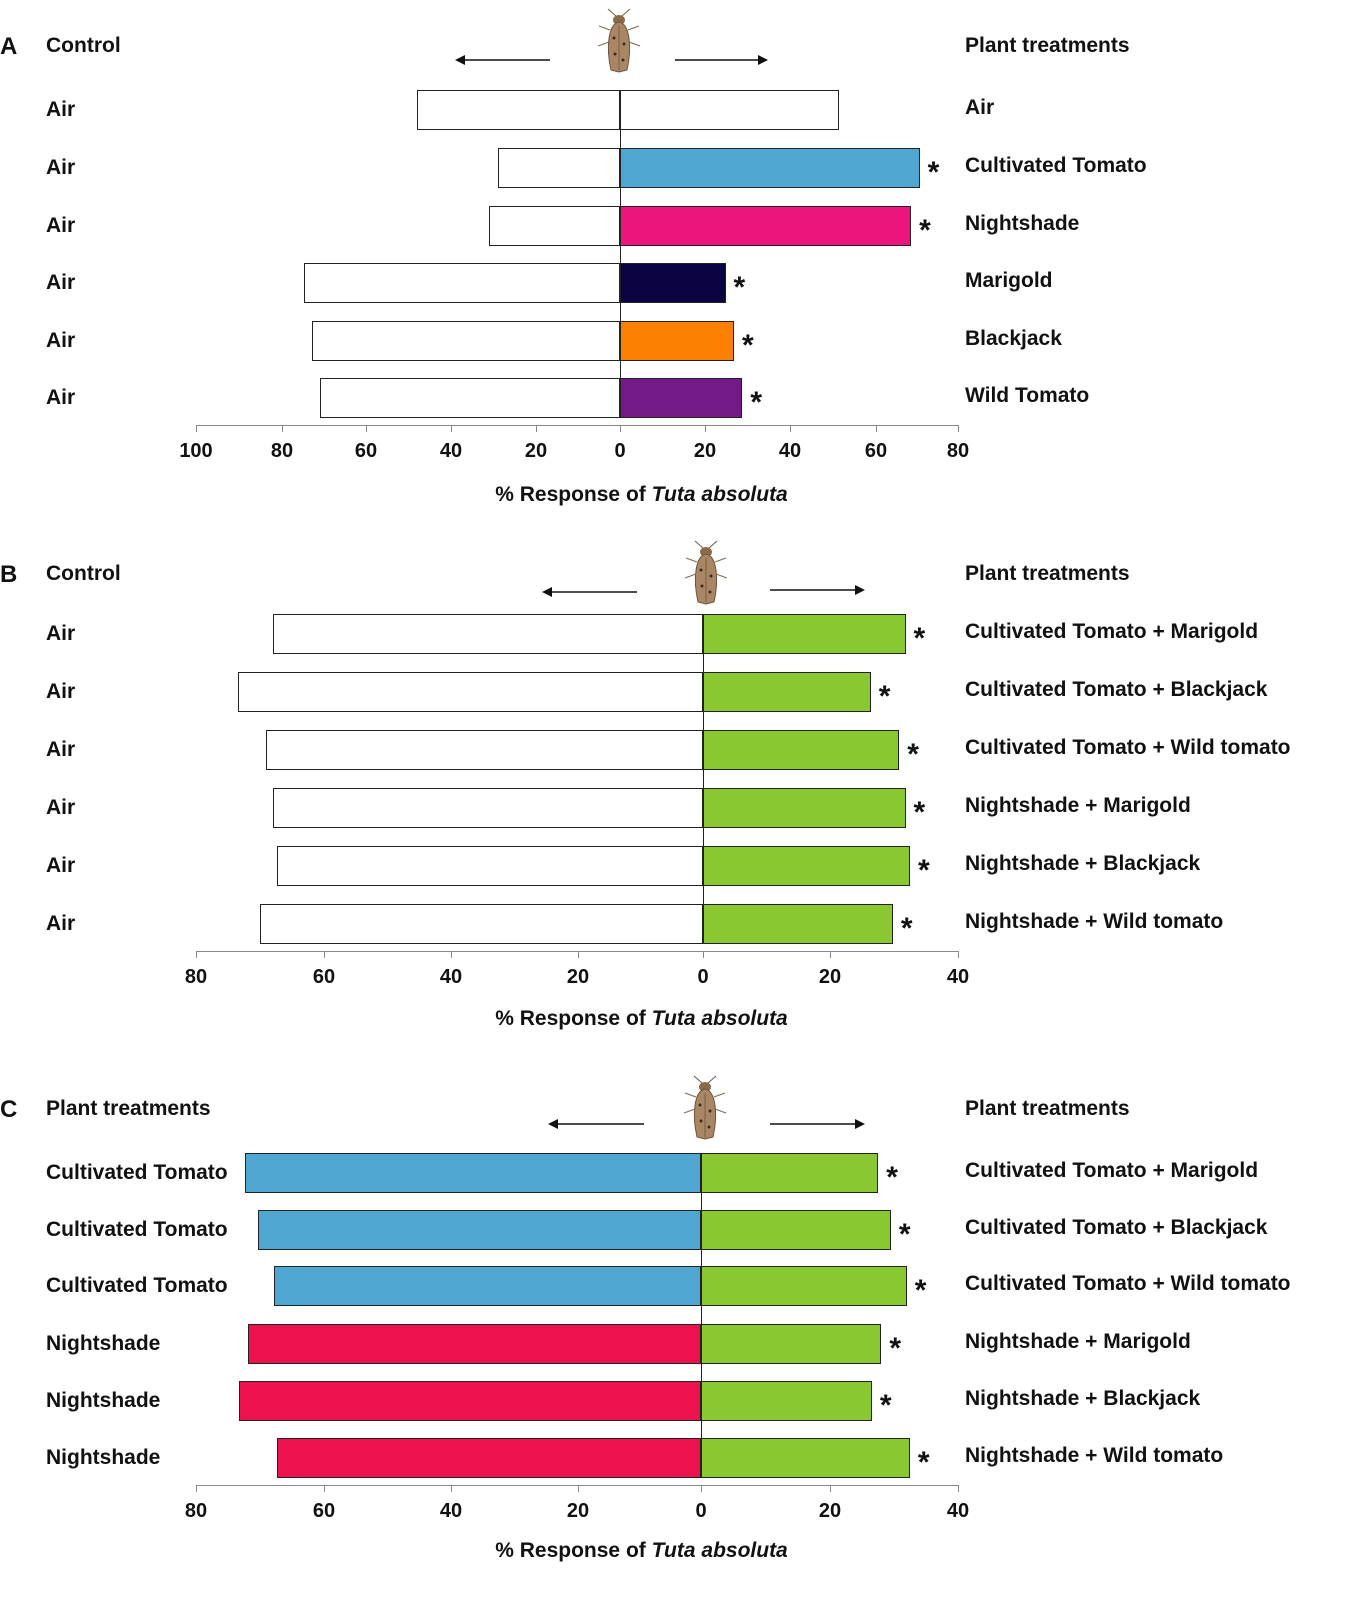  What do you see at coordinates (1094, 921) in the screenshot?
I see `row-right-label: Nightshade + Wild tomato` at bounding box center [1094, 921].